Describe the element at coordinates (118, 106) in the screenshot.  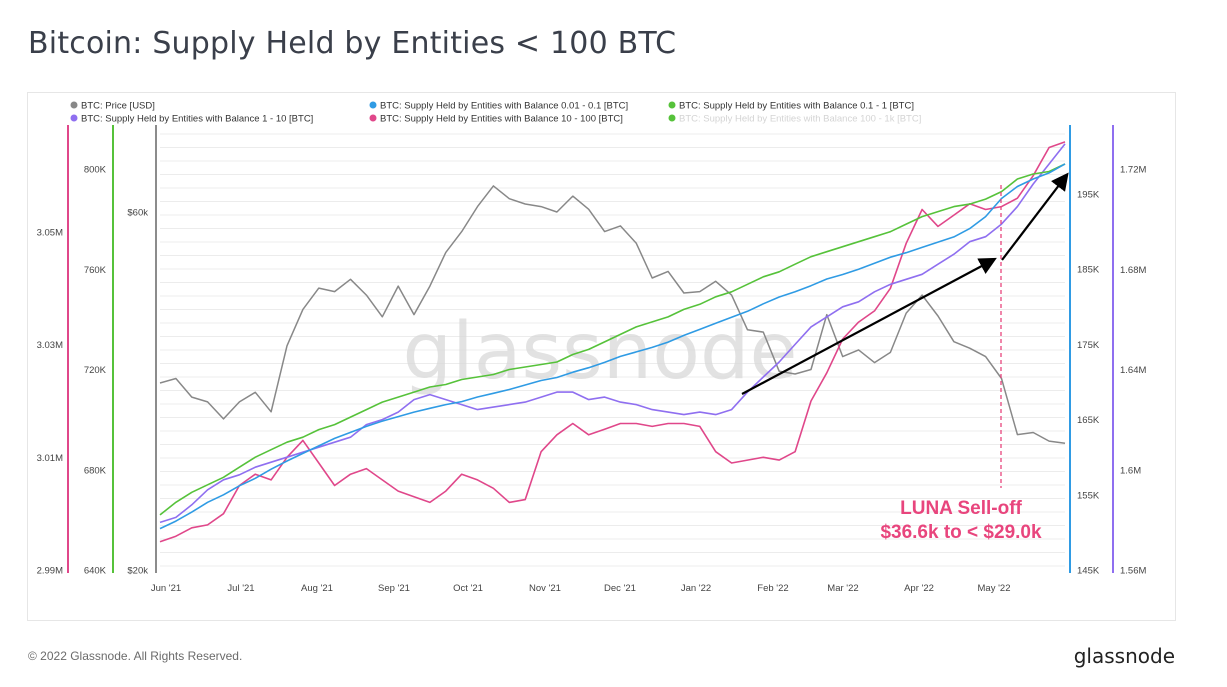
I see `legend-label-0: BTC: Price [USD]` at that location.